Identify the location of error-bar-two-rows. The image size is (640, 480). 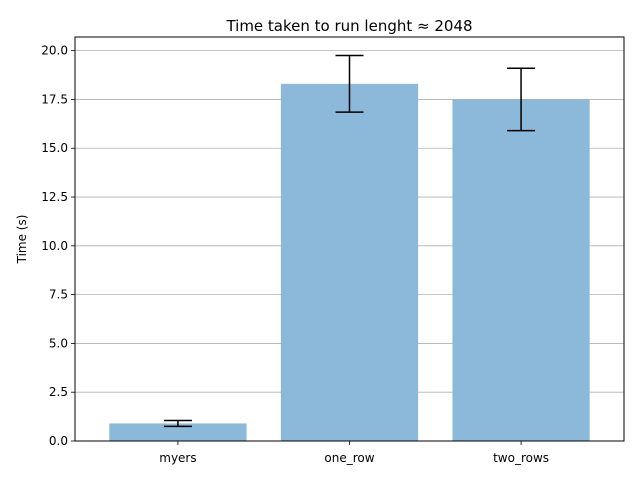
(521, 99).